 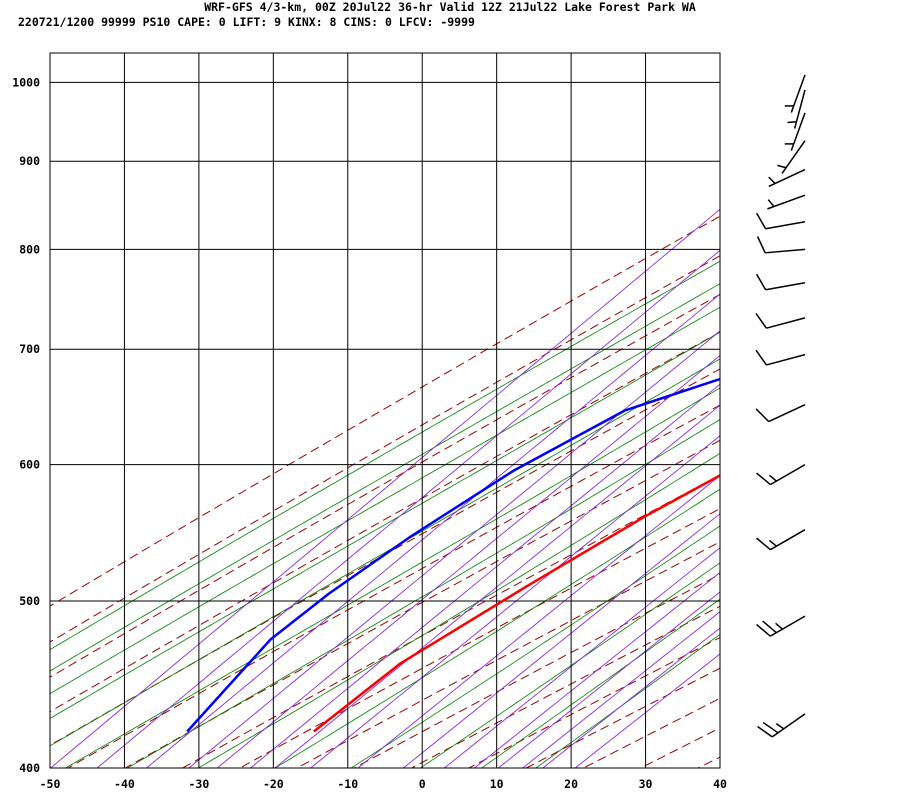 I want to click on pressure-tick-label: 1000, so click(x=26, y=82).